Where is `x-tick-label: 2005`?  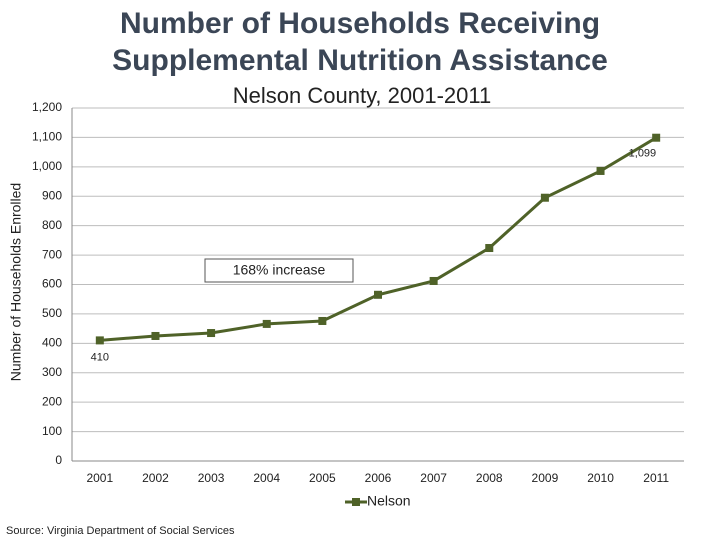
x-tick-label: 2005 is located at coordinates (322, 478).